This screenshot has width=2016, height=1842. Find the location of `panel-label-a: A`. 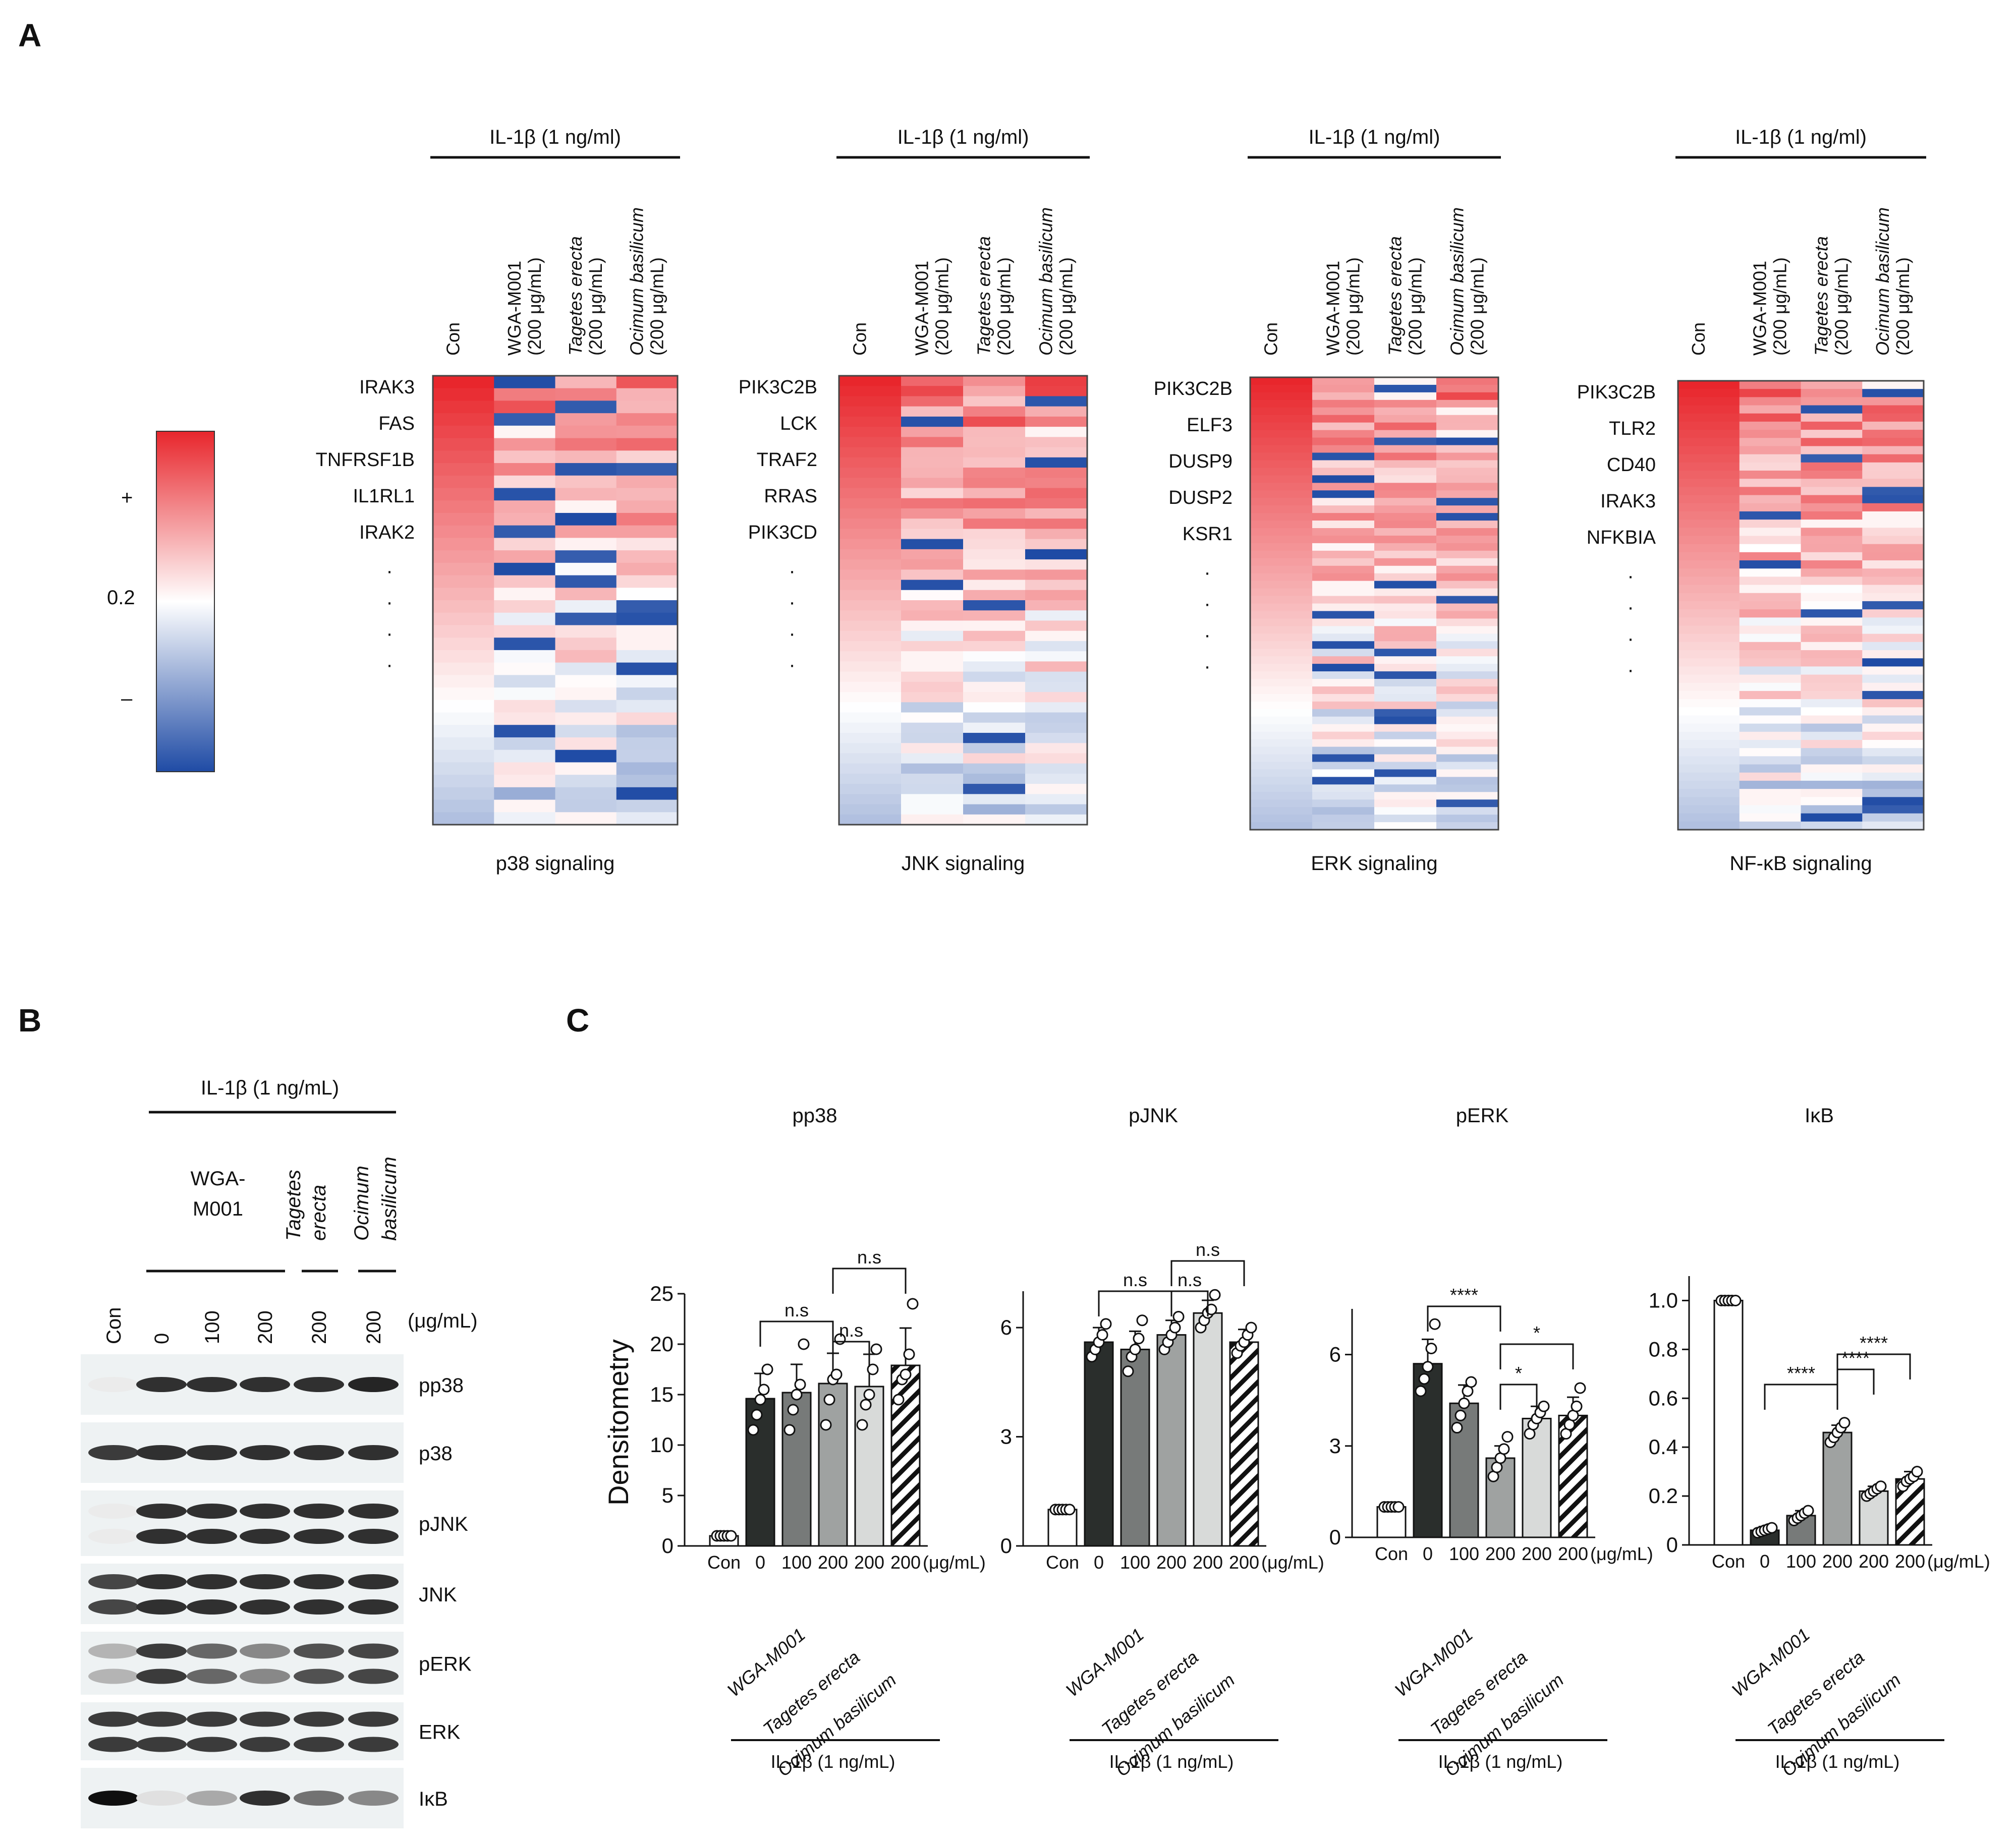

panel-label-a: A is located at coordinates (29, 35).